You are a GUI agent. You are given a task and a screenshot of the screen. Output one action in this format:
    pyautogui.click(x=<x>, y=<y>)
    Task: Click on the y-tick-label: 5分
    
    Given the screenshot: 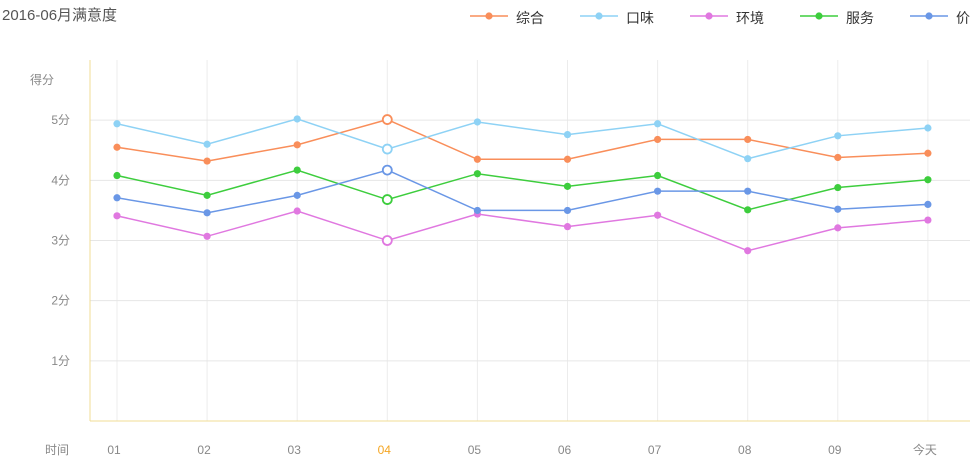 What is the action you would take?
    pyautogui.click(x=60, y=120)
    